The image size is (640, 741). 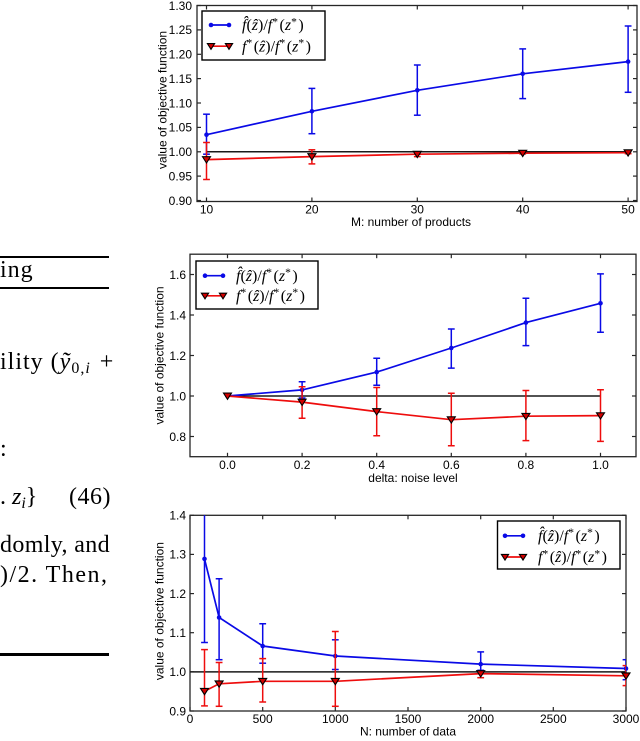 What do you see at coordinates (181, 79) in the screenshot?
I see `svg-text: 1.15` at bounding box center [181, 79].